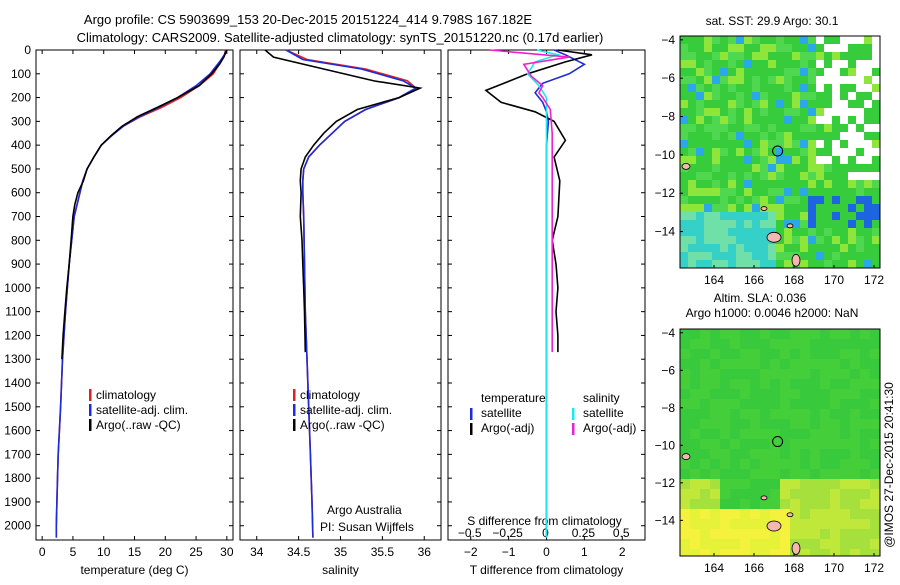 This screenshot has height=585, width=900. What do you see at coordinates (780, 442) in the screenshot?
I see `map-frame` at bounding box center [780, 442].